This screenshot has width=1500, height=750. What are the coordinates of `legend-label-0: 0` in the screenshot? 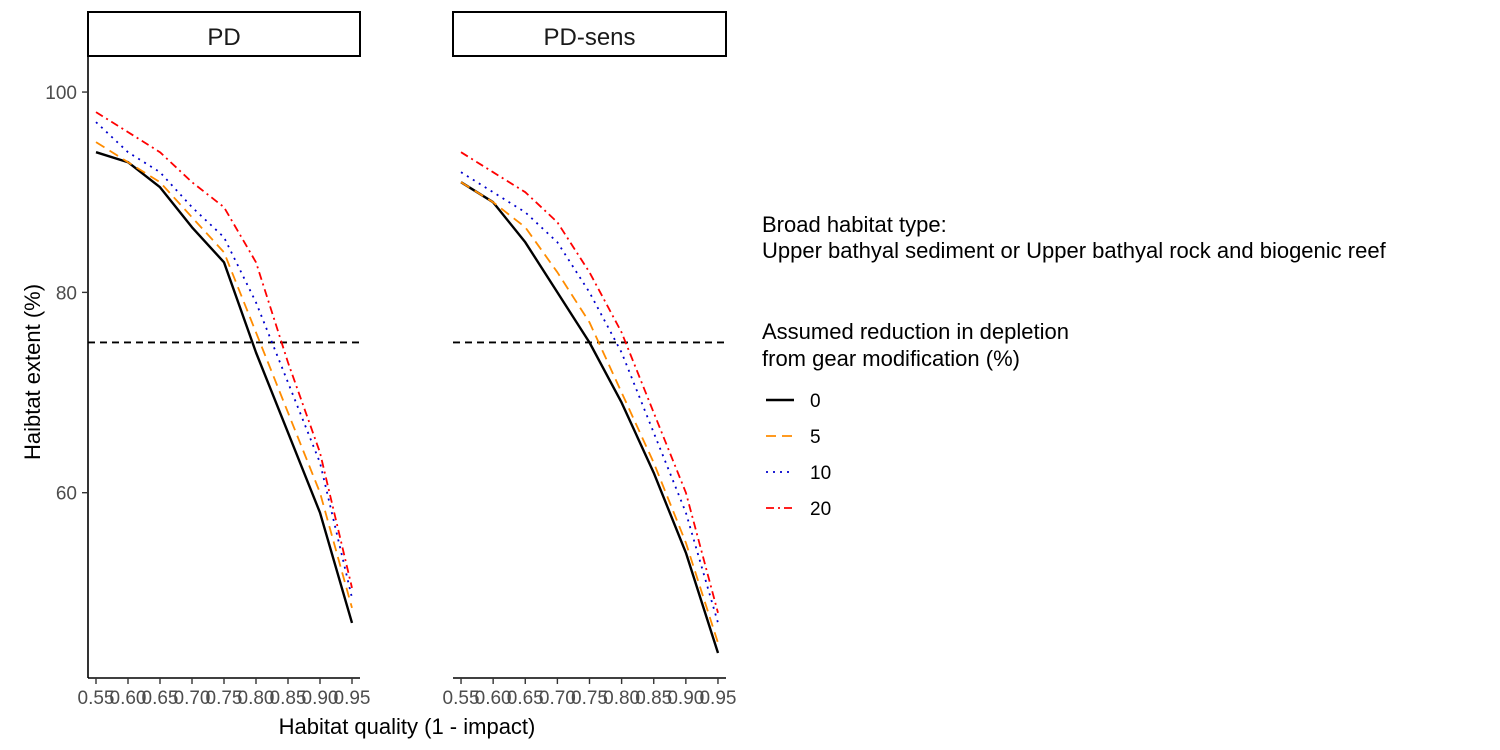 It's located at (815, 401).